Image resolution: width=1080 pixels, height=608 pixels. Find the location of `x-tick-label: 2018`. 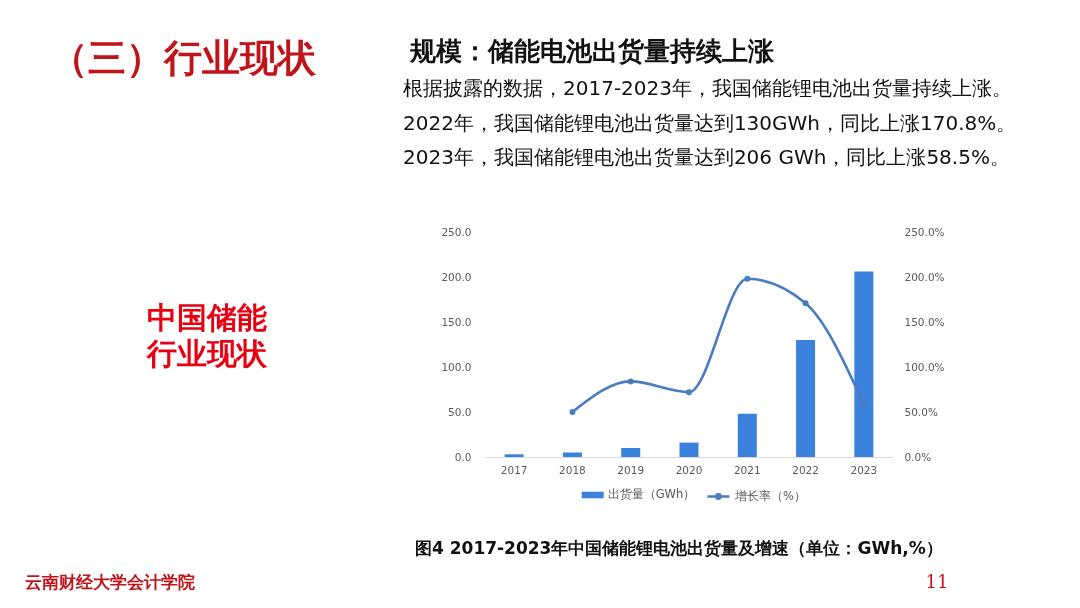

x-tick-label: 2018 is located at coordinates (572, 469).